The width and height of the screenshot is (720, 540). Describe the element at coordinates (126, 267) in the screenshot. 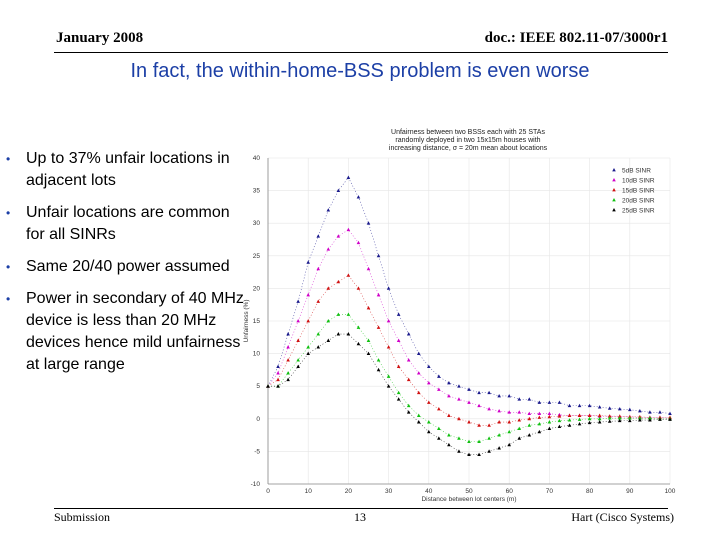

I see `bullet-item: • Same 20/40 power assumed` at that location.